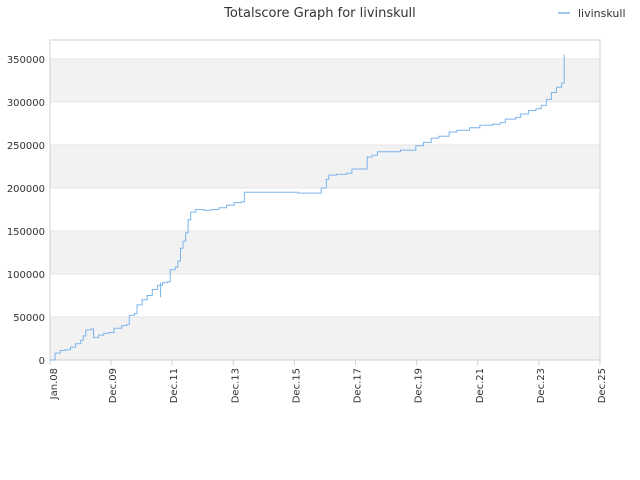  Describe the element at coordinates (54, 384) in the screenshot. I see `x-tick-label: Jan.08` at that location.